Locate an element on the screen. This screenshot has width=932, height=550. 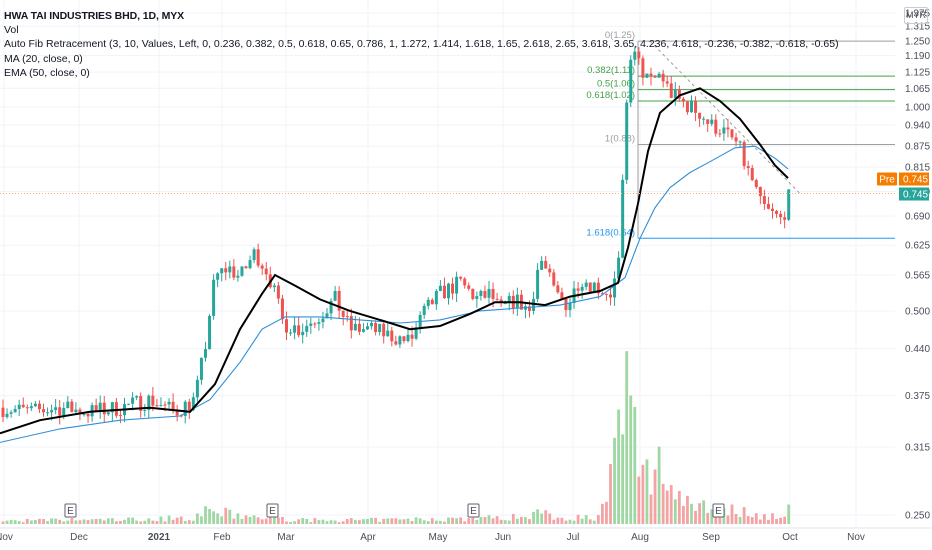
legend-ma: MA (20, close, 0) is located at coordinates (43, 58).